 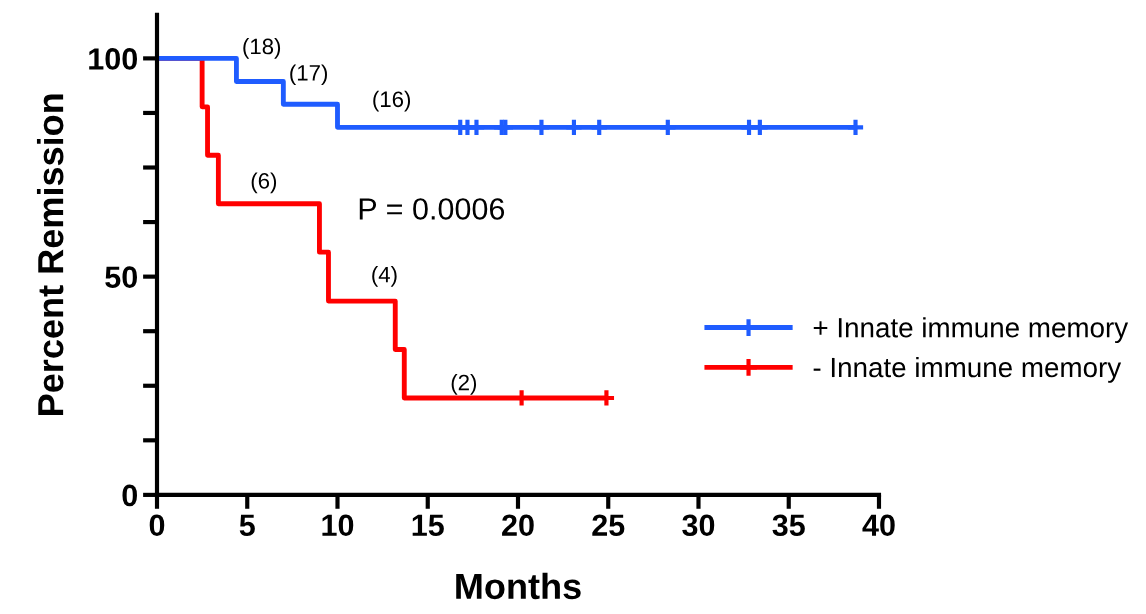 What do you see at coordinates (518, 586) in the screenshot?
I see `x-axis-title: Months` at bounding box center [518, 586].